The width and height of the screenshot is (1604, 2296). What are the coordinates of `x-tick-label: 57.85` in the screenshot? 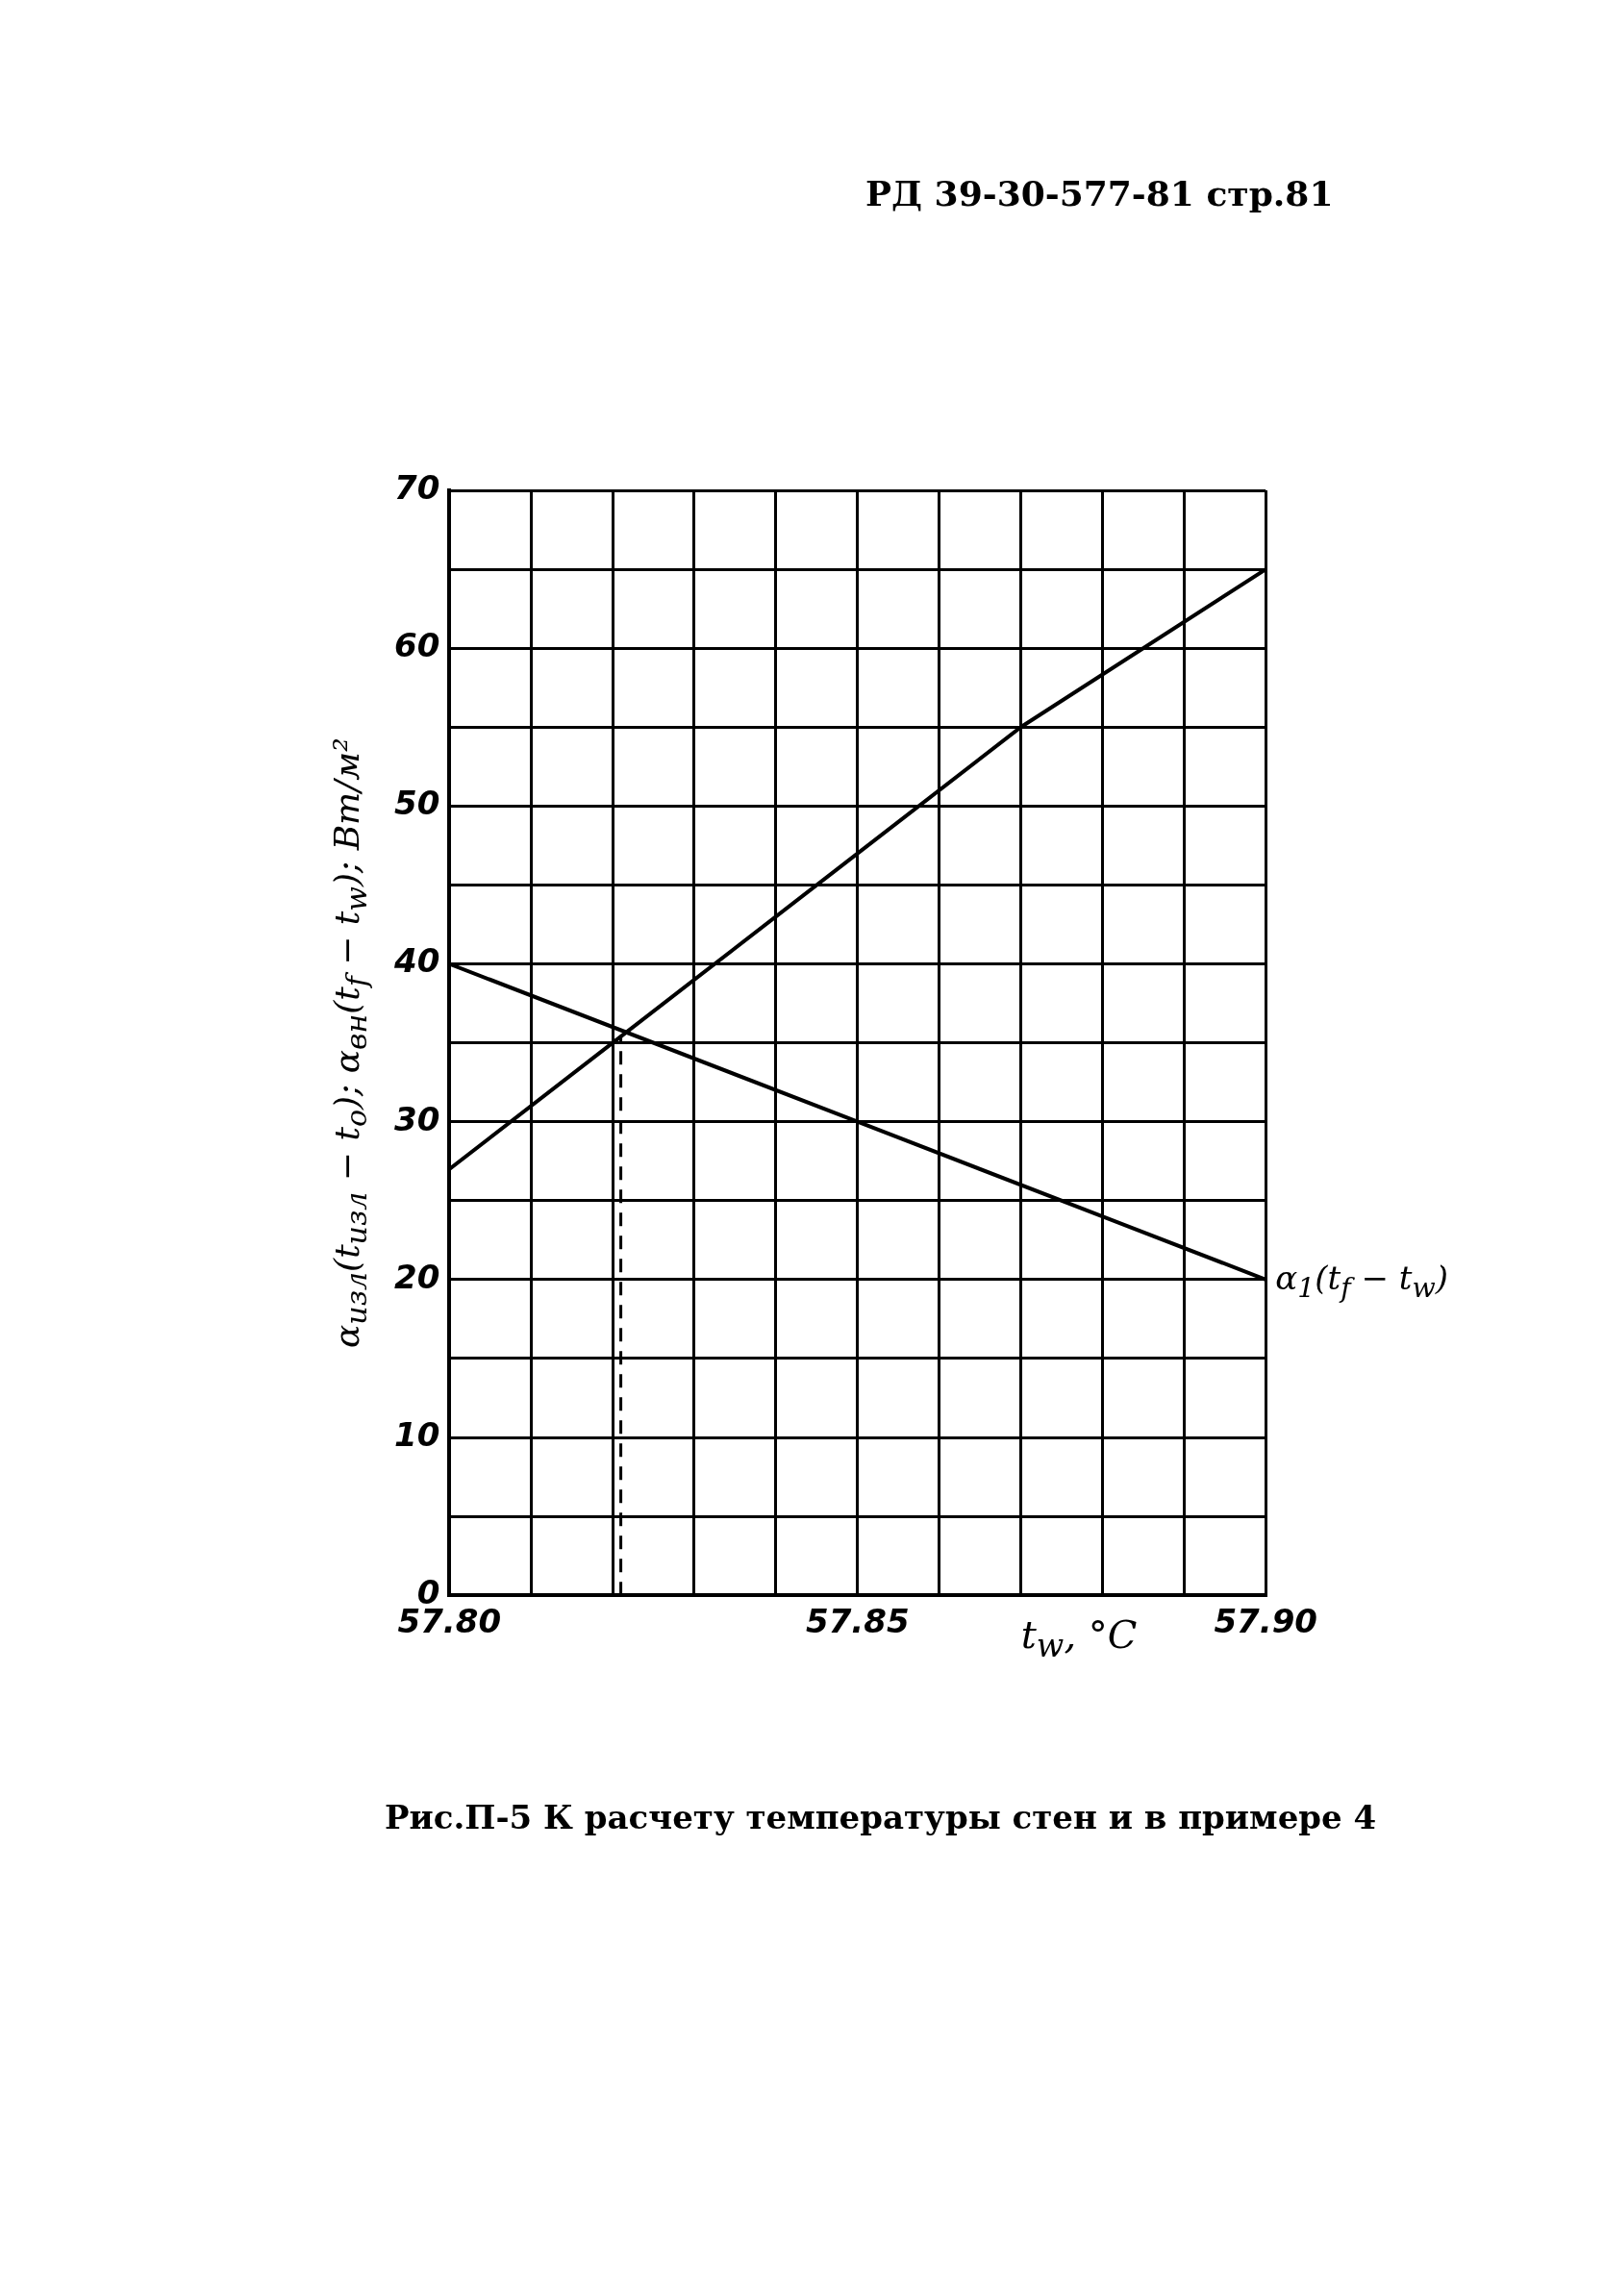 It's located at (858, 1621).